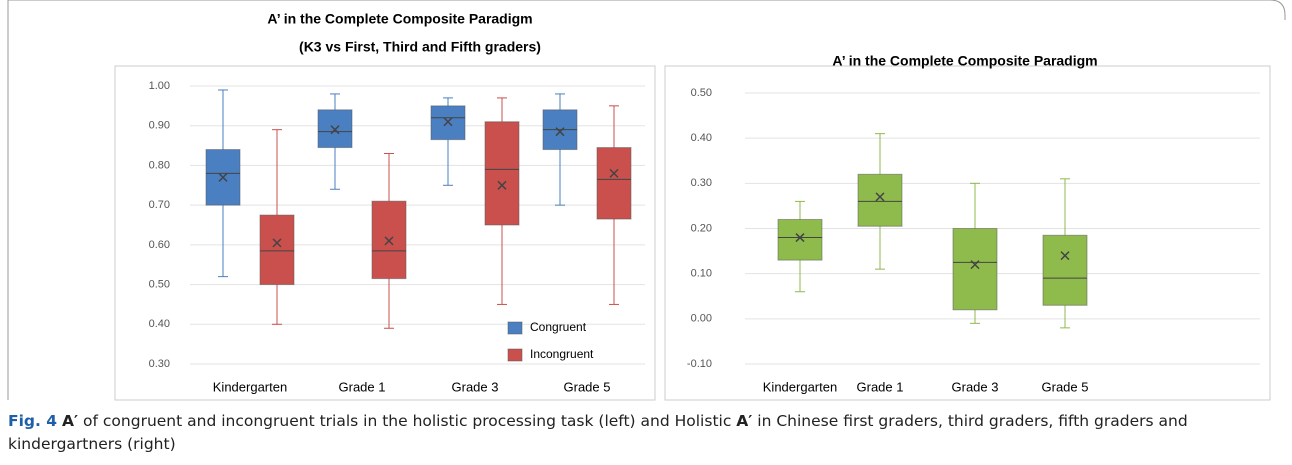 The height and width of the screenshot is (465, 1292). What do you see at coordinates (159, 86) in the screenshot?
I see `y-tick-label: 1.00` at bounding box center [159, 86].